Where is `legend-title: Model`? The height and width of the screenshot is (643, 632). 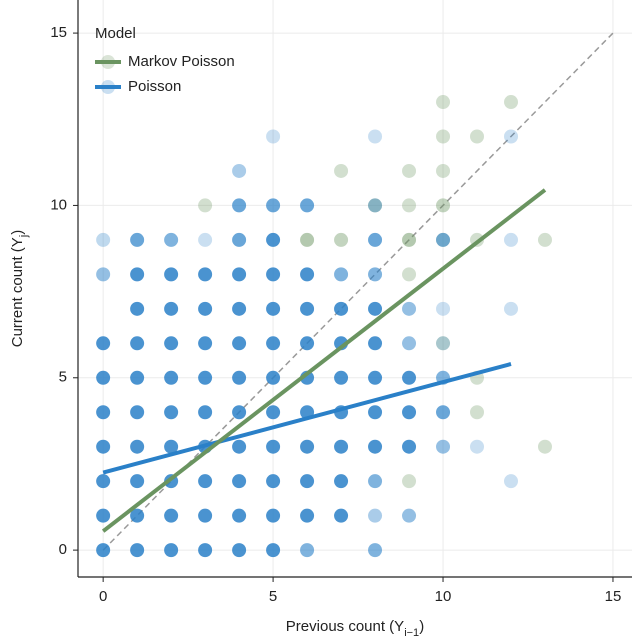 legend-title: Model is located at coordinates (115, 33).